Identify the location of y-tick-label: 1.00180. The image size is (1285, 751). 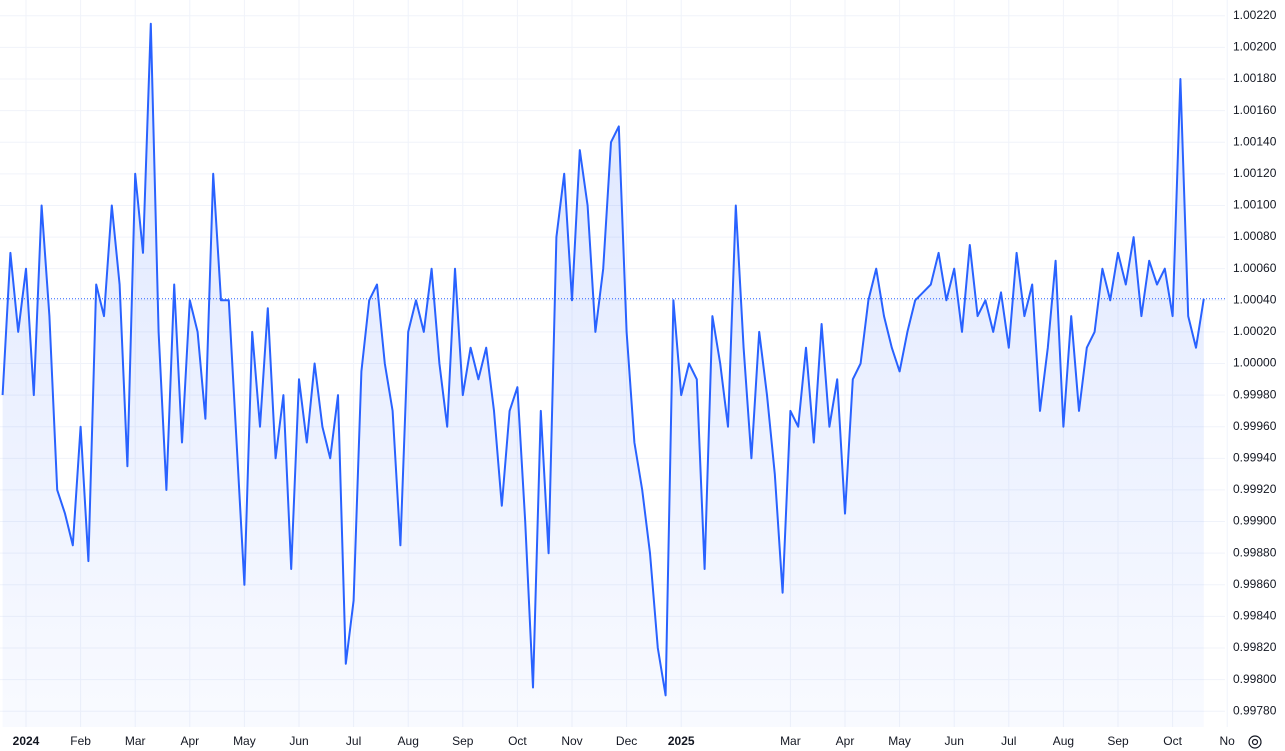
(1255, 78).